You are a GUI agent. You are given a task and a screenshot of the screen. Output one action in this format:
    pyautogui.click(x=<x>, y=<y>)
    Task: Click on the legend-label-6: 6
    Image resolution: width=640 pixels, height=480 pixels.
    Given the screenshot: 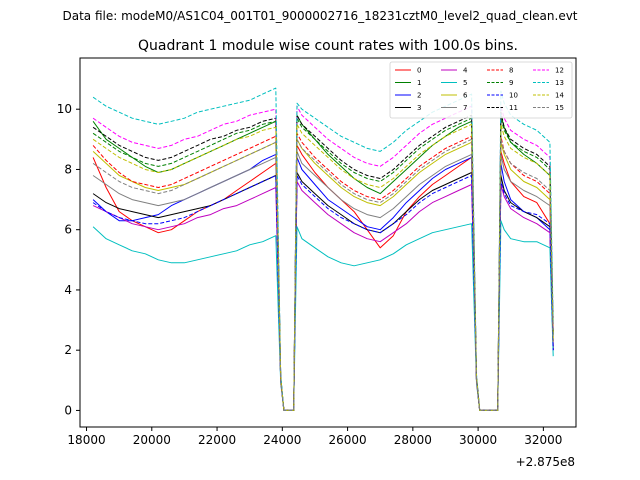 What is the action you would take?
    pyautogui.click(x=465, y=96)
    